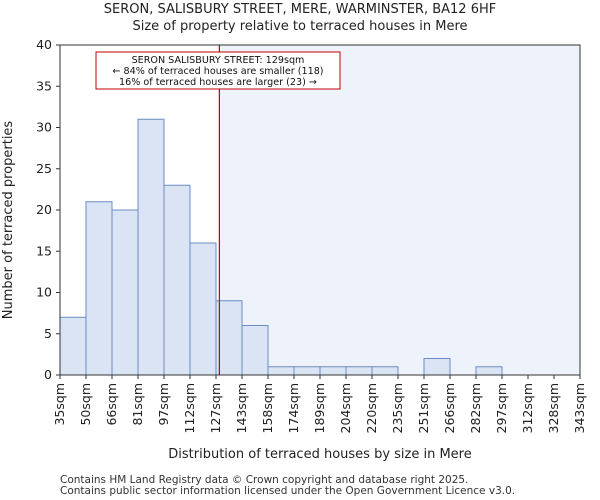  Describe the element at coordinates (189, 408) in the screenshot. I see `x-tick-label: 112sqm` at that location.